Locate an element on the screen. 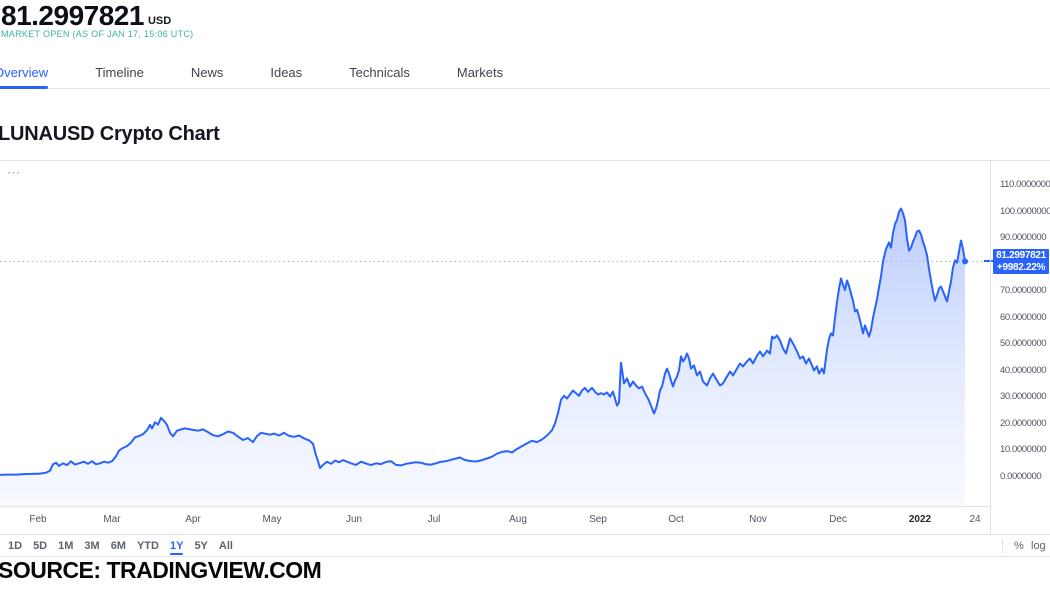 Image resolution: width=1050 pixels, height=600 pixels. tab-markets: Markets is located at coordinates (480, 72).